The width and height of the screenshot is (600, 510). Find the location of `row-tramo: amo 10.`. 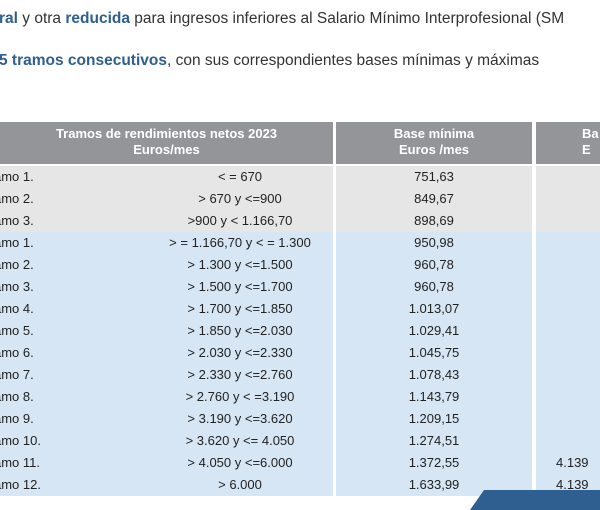

row-tramo: amo 10. is located at coordinates (20, 440).